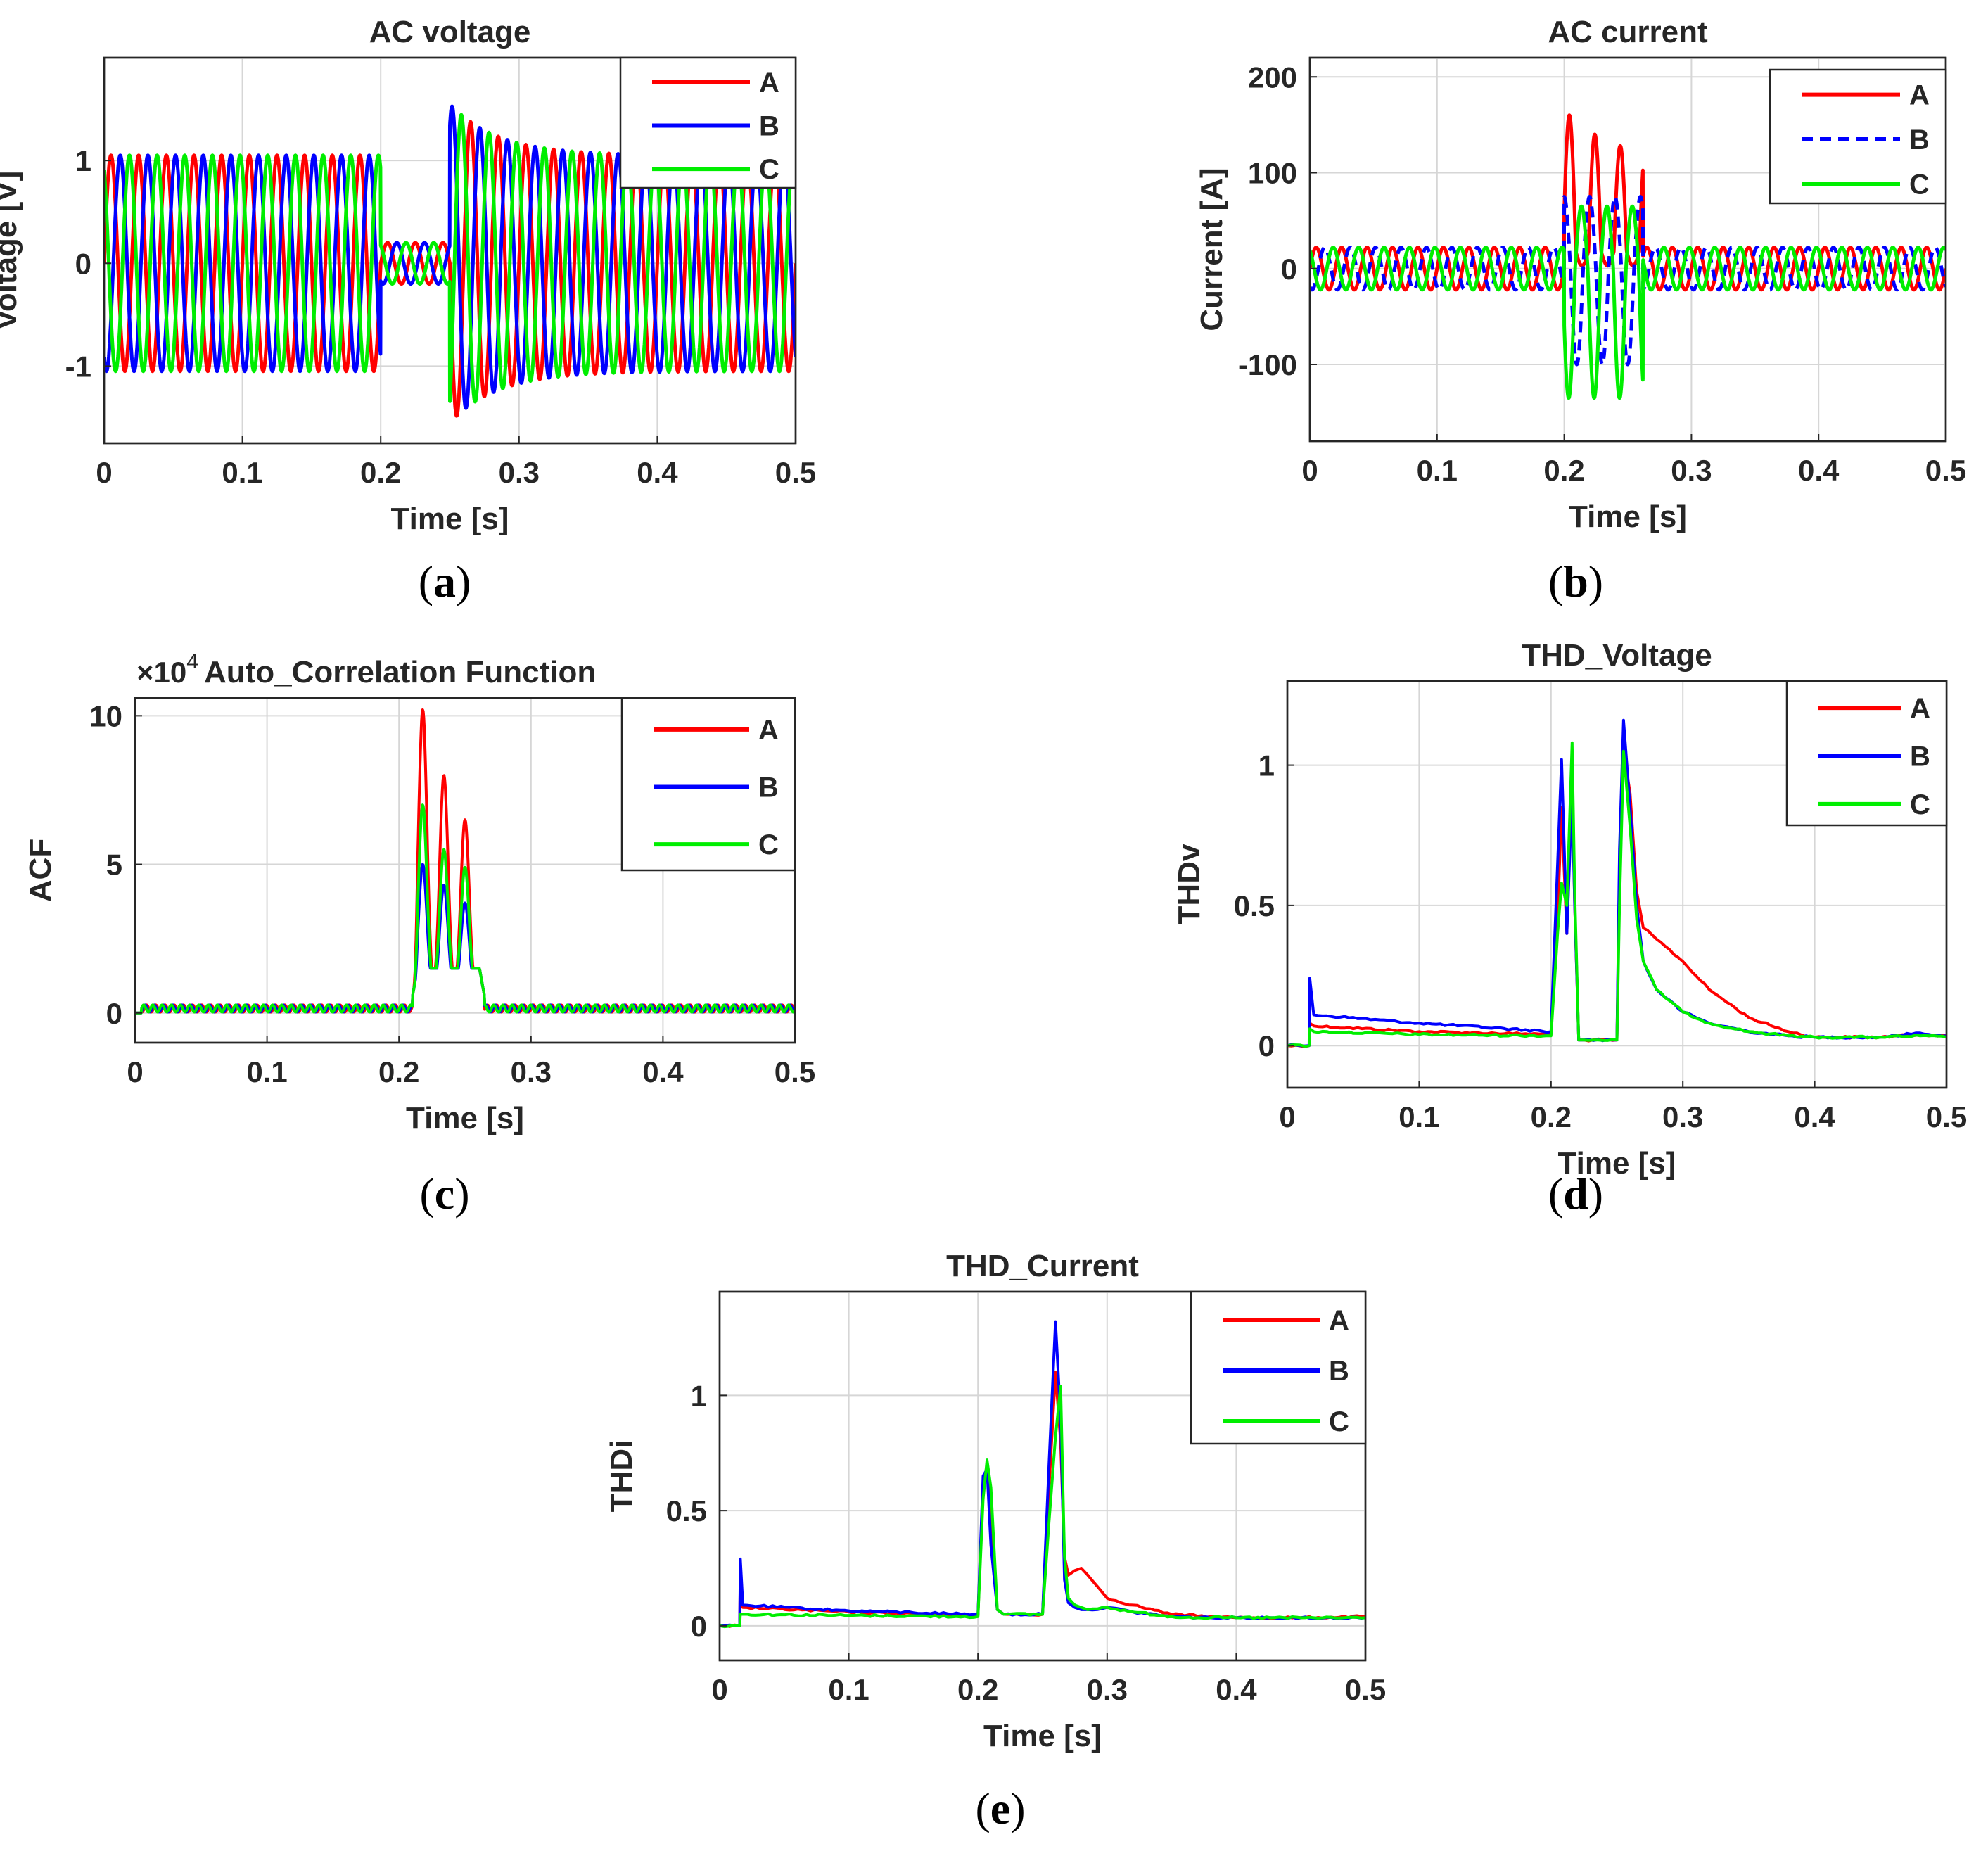 The image size is (1988, 1863). I want to click on panel-caption: (c), so click(444, 1194).